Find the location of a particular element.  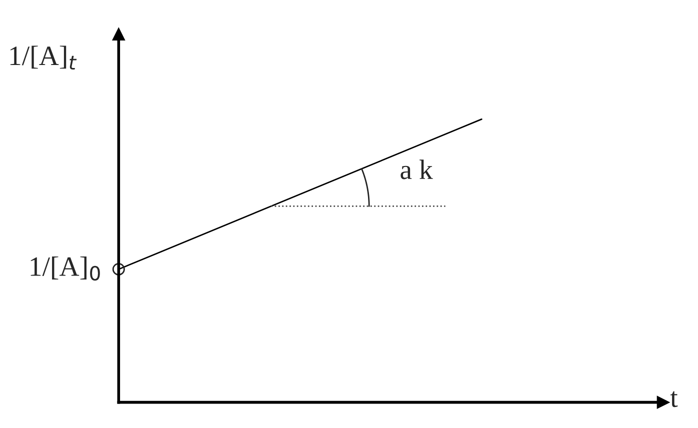

y-axis-title: 1/[A]$_{t}$ is located at coordinates (43, 58).